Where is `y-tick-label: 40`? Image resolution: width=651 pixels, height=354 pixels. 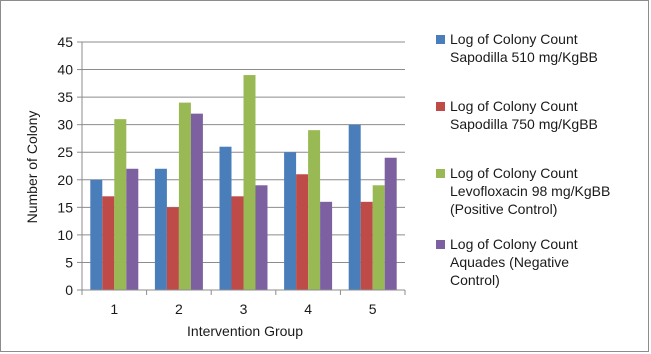
y-tick-label: 40 is located at coordinates (65, 70).